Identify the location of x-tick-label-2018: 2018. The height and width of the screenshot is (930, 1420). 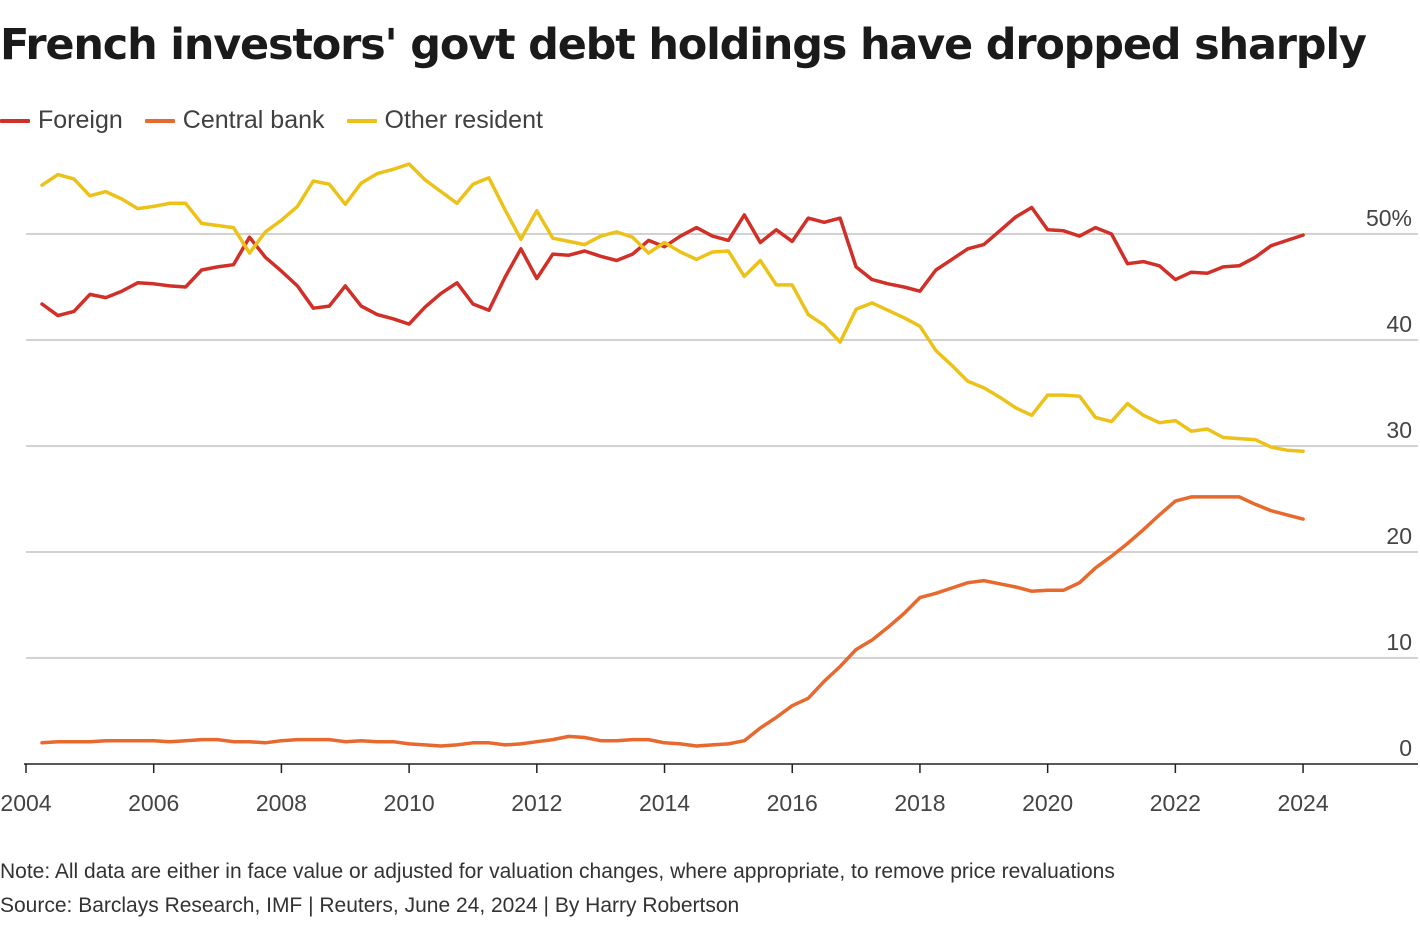
(919, 803).